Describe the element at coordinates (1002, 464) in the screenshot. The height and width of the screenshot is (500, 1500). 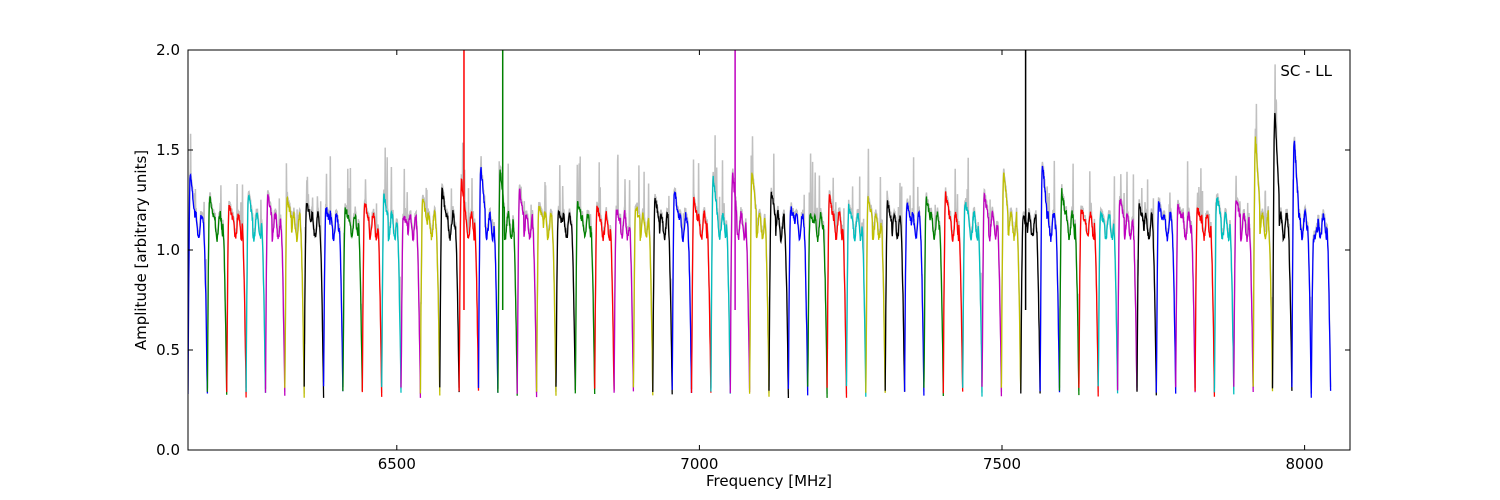
I see `x-tick-label: 7500` at that location.